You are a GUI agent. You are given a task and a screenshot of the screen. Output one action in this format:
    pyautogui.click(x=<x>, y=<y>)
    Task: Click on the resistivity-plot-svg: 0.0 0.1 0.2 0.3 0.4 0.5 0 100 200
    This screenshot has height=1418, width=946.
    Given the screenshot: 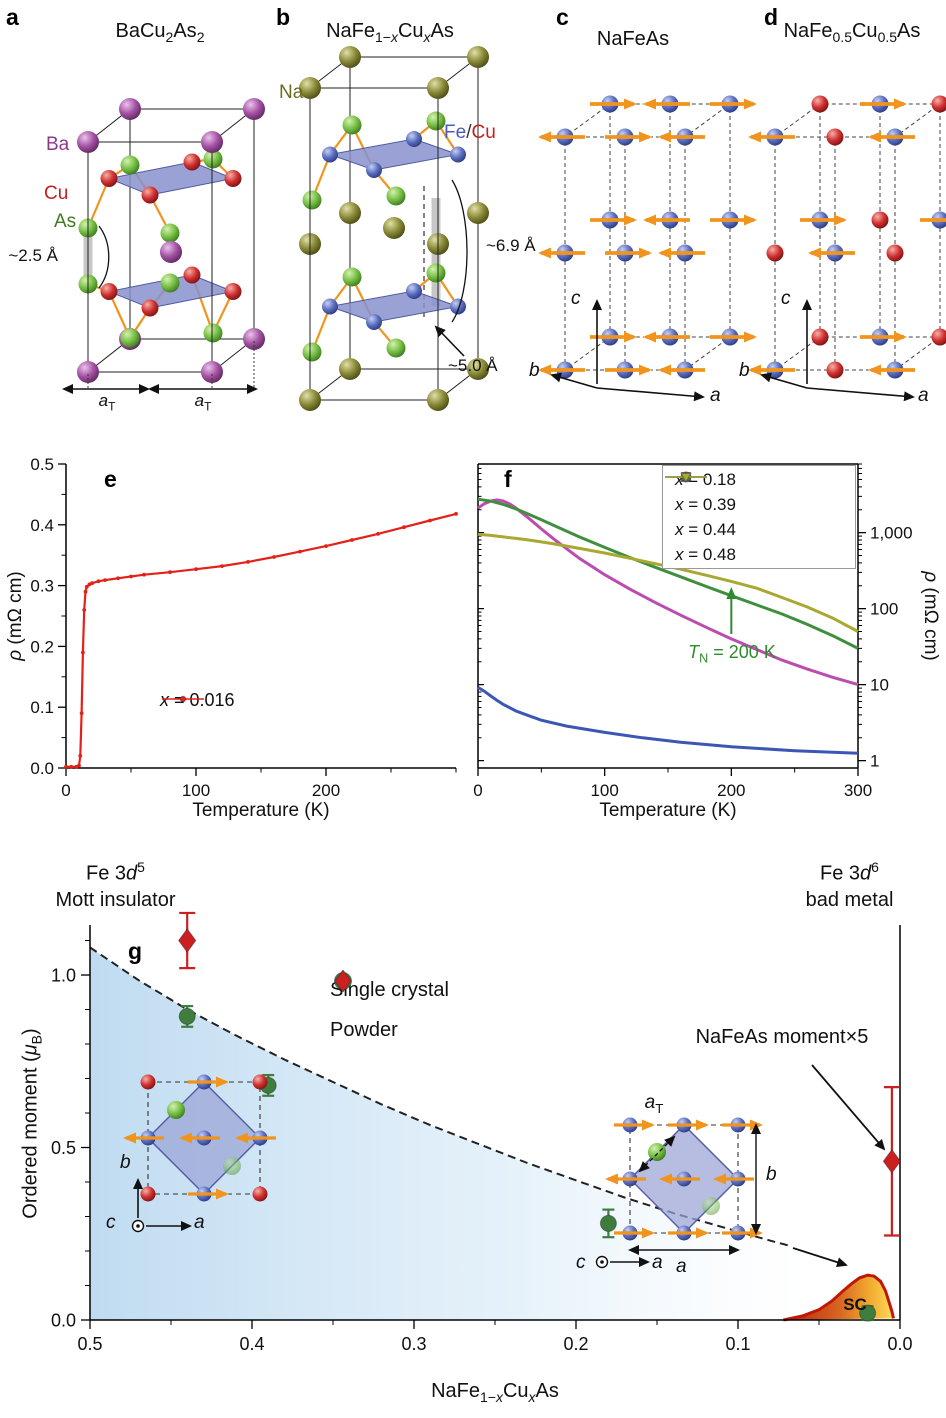 What is the action you would take?
    pyautogui.click(x=244, y=627)
    